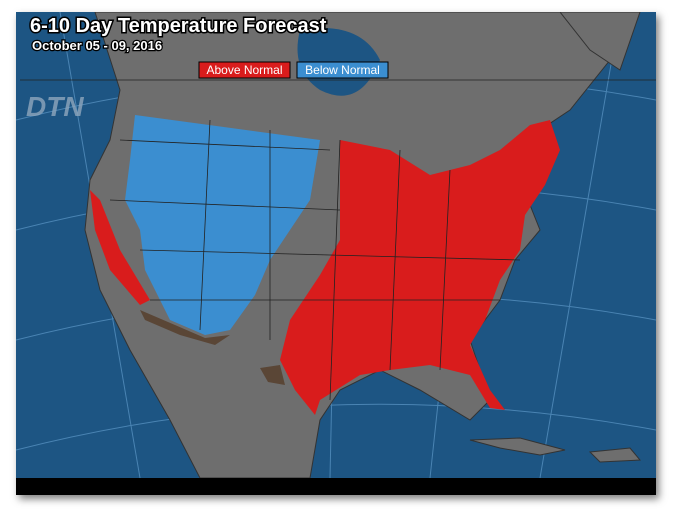 This screenshot has width=692, height=532. What do you see at coordinates (615, 455) in the screenshot?
I see `hispaniola` at bounding box center [615, 455].